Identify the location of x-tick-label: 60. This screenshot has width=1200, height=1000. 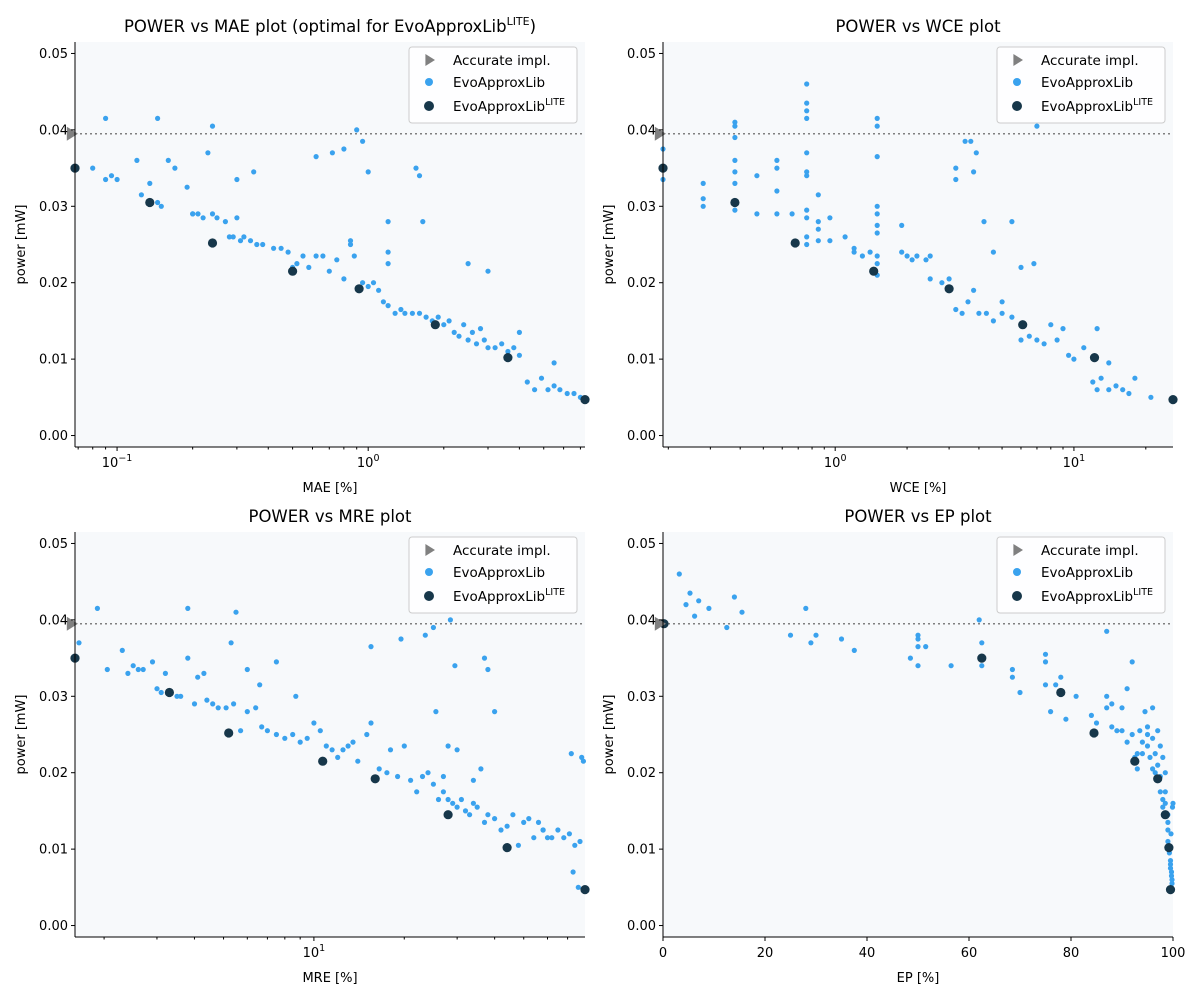
(969, 953).